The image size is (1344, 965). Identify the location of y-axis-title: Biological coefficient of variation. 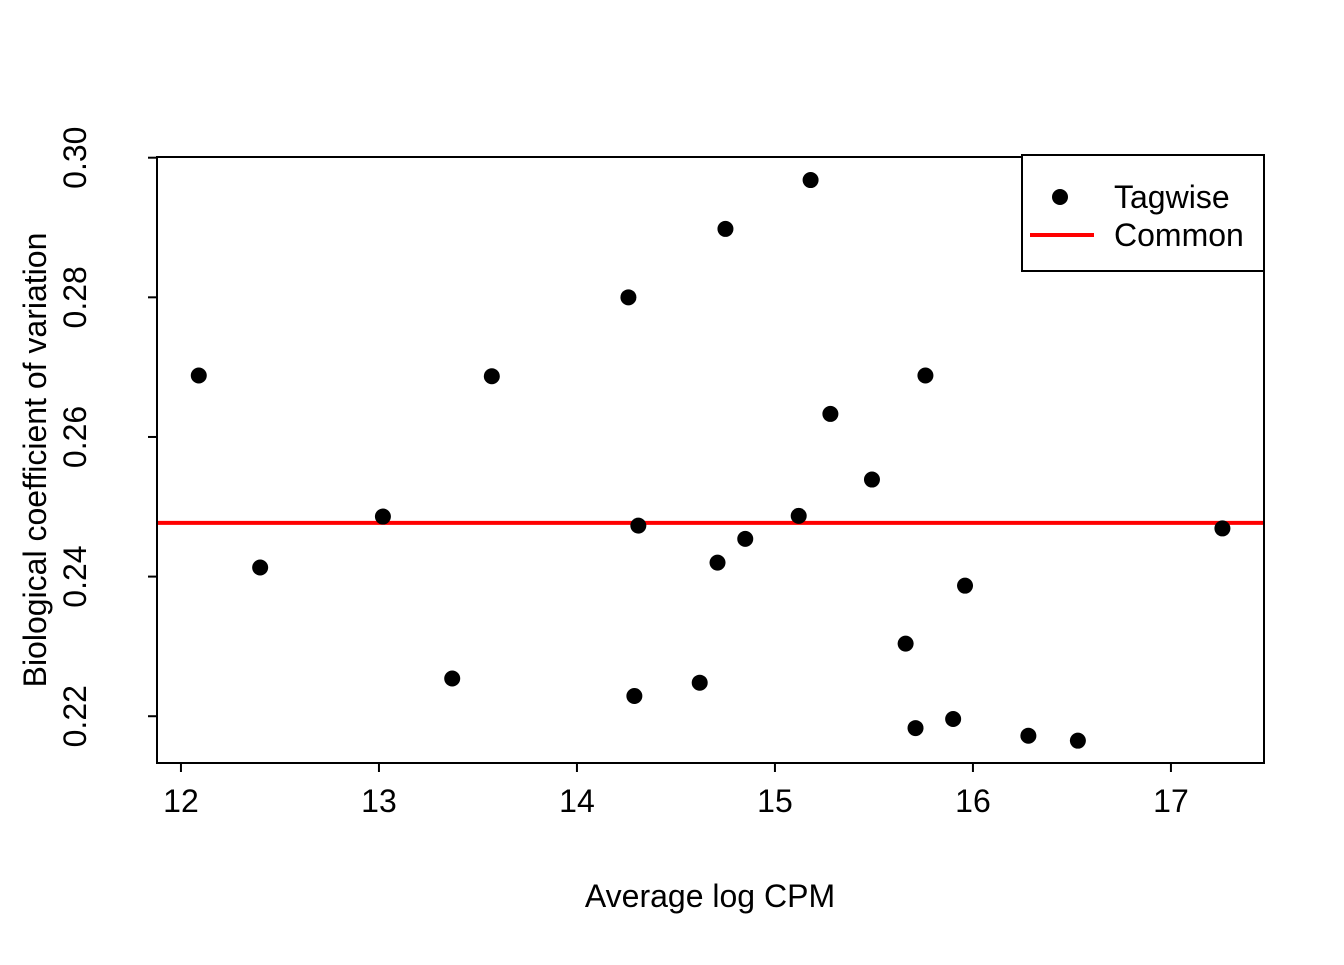
(35, 460).